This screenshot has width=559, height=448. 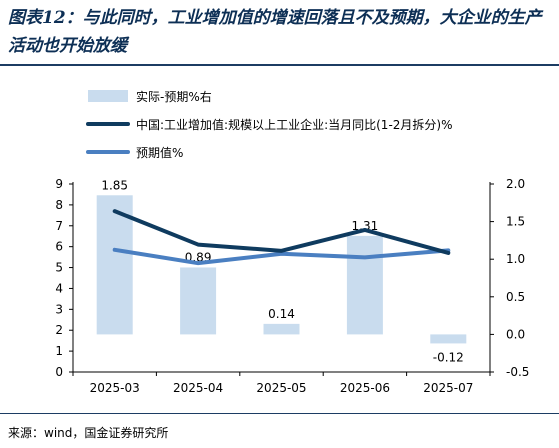 What do you see at coordinates (59, 288) in the screenshot?
I see `y-left-tick-label: 4` at bounding box center [59, 288].